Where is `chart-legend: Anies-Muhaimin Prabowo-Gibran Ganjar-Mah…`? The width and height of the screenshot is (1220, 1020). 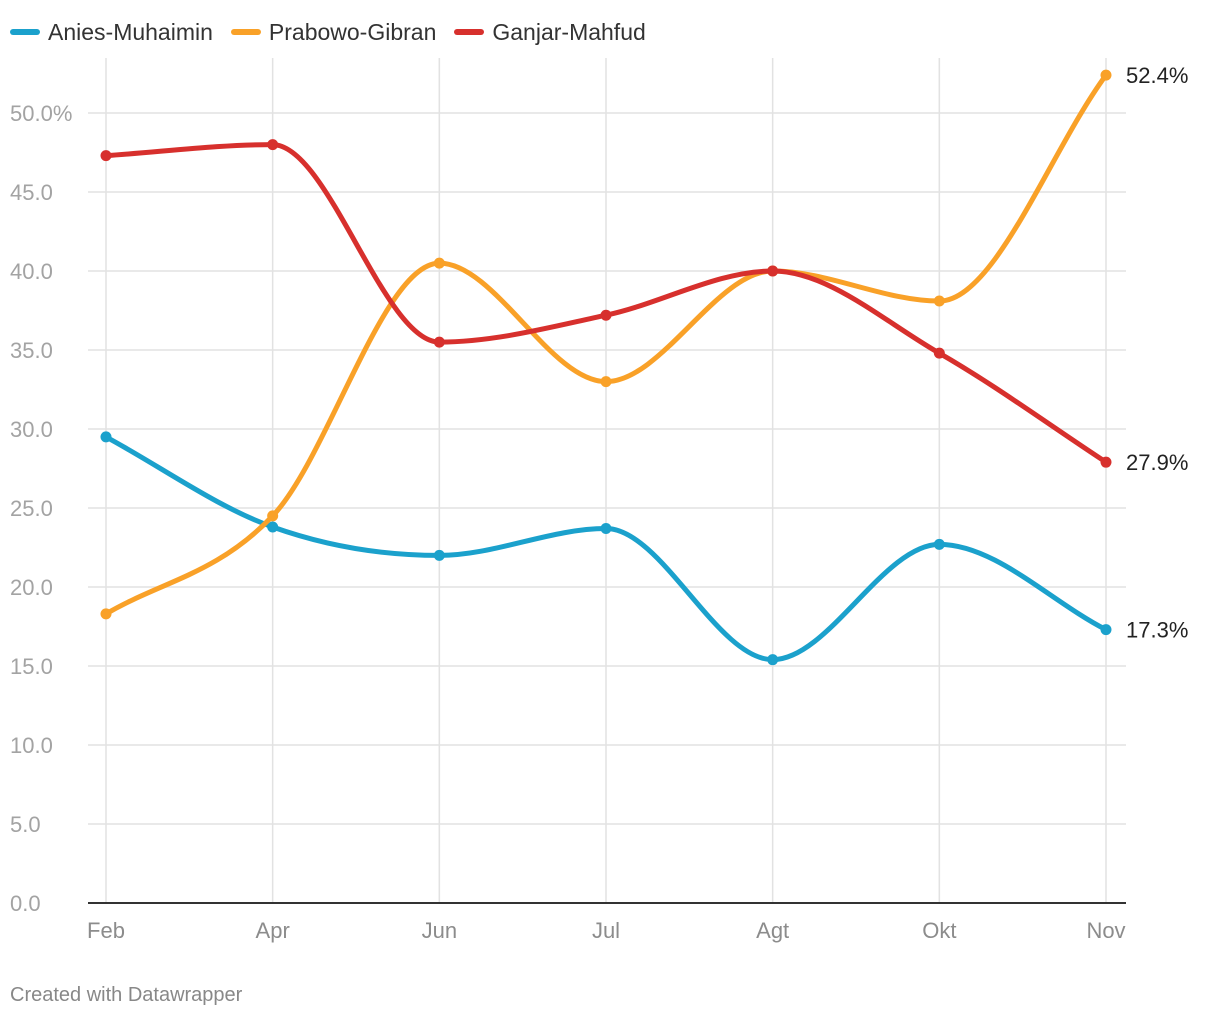 chart-legend: Anies-Muhaimin Prabowo-Gibran Ganjar-Mah… is located at coordinates (328, 32).